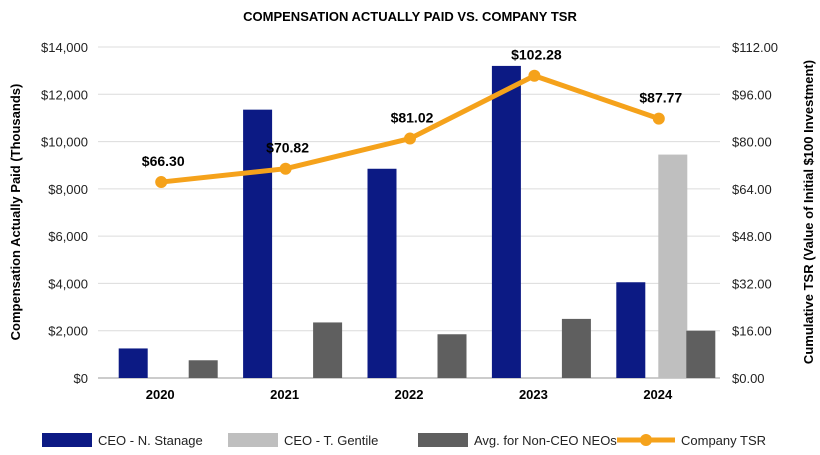 The width and height of the screenshot is (820, 455). I want to click on left-tick-label: $14,000, so click(64, 47).